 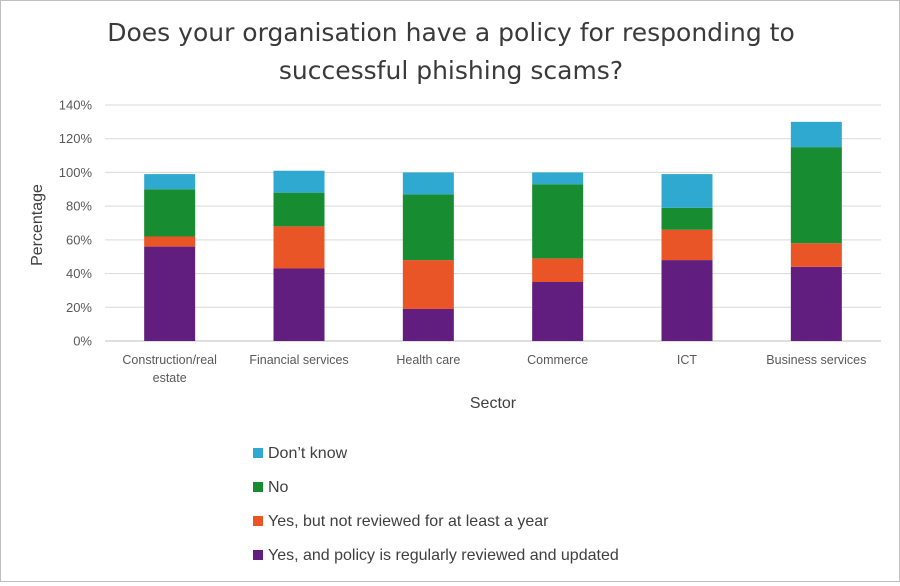 I want to click on y-tick-label: 140%, so click(x=76, y=105).